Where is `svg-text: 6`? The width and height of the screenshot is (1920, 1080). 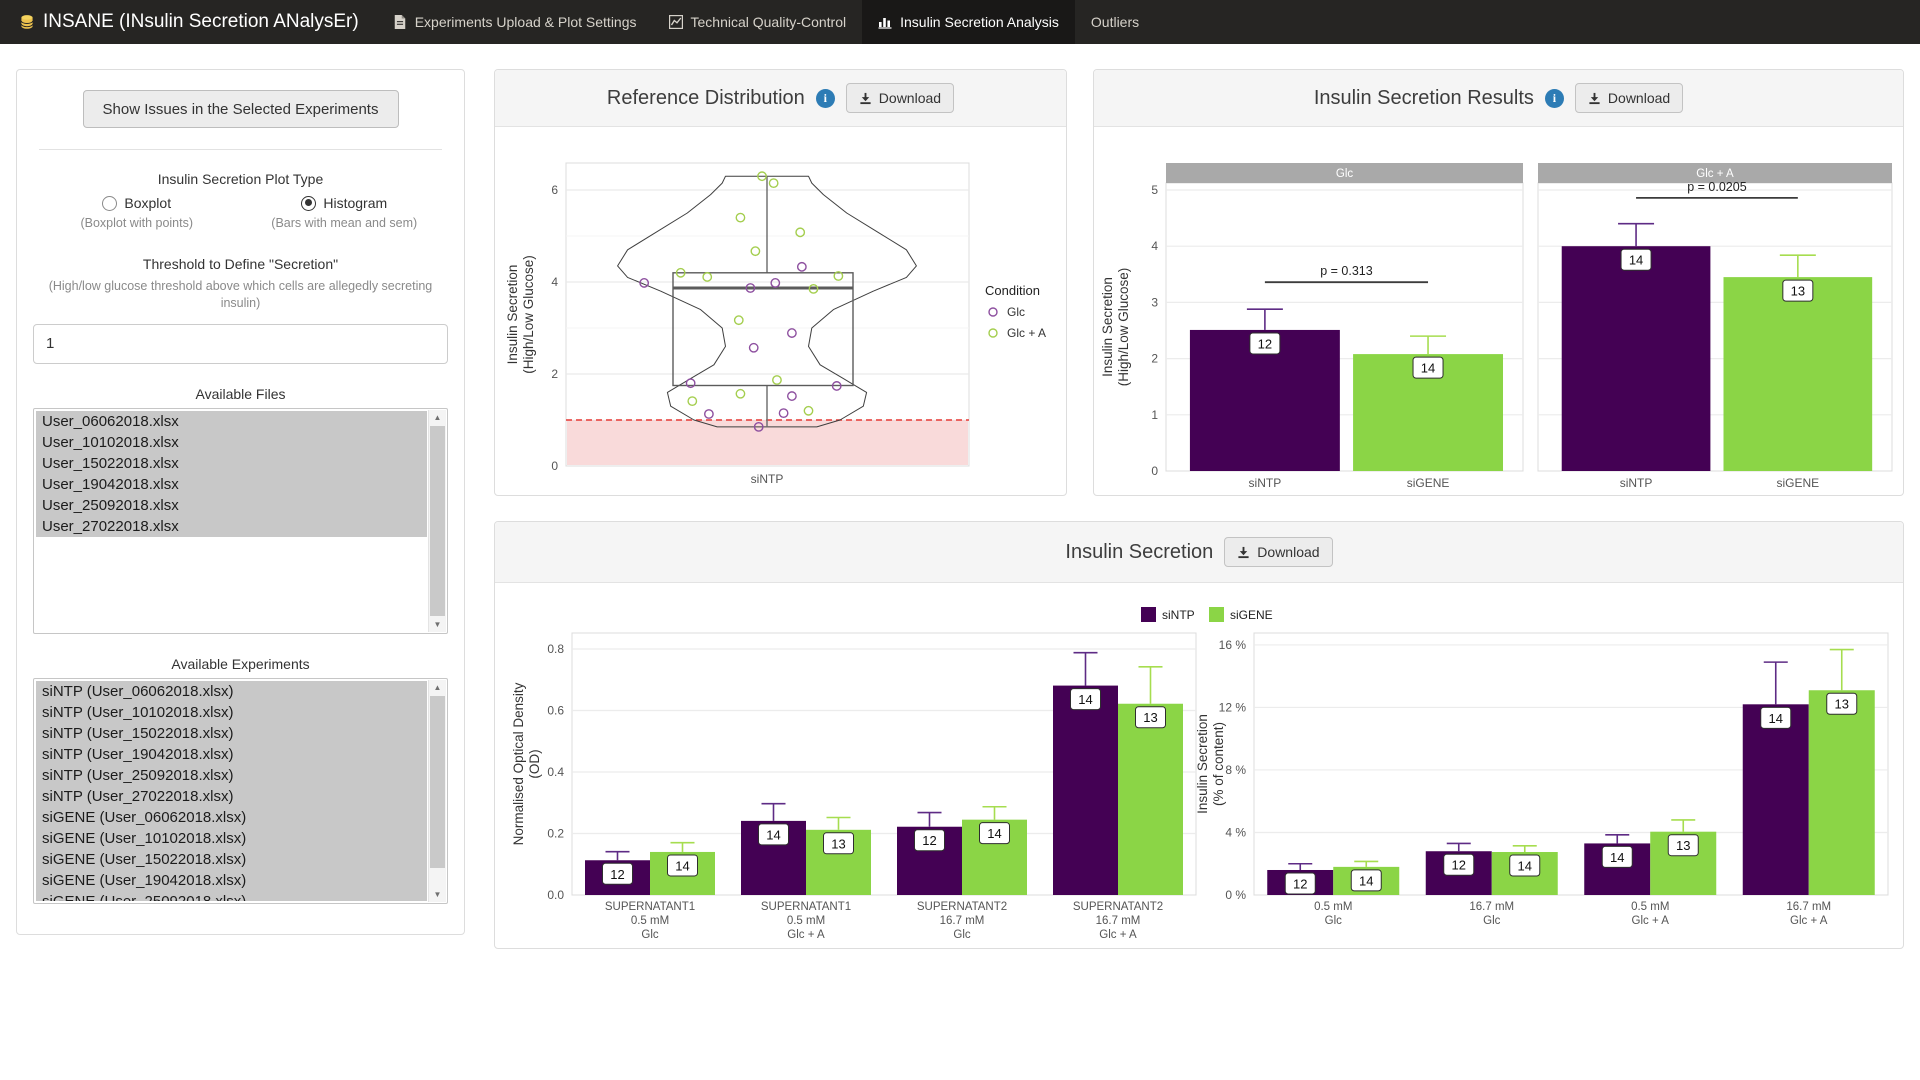 svg-text: 6 is located at coordinates (554, 190).